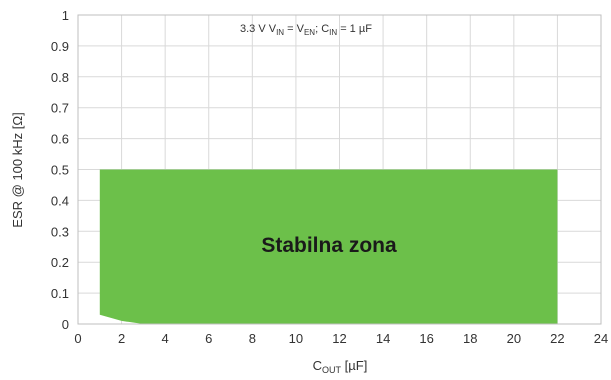 Image resolution: width=611 pixels, height=380 pixels. I want to click on x-tick-label: 10, so click(296, 338).